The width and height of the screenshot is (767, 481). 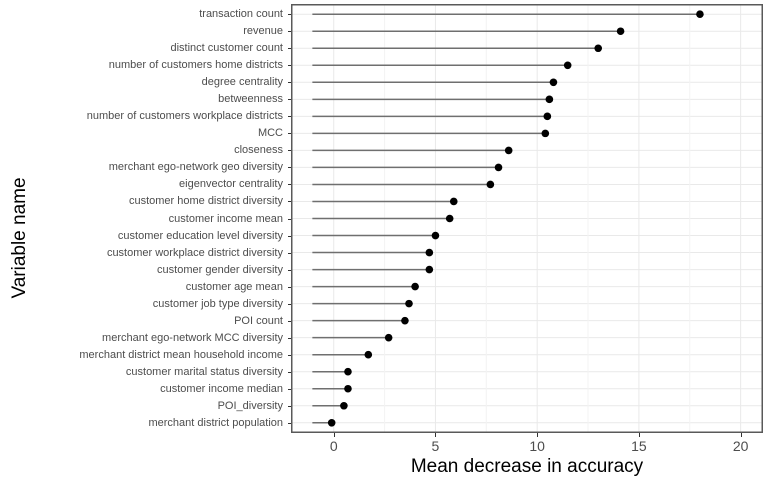 I want to click on y-tick-label: customer age mean, so click(x=234, y=286).